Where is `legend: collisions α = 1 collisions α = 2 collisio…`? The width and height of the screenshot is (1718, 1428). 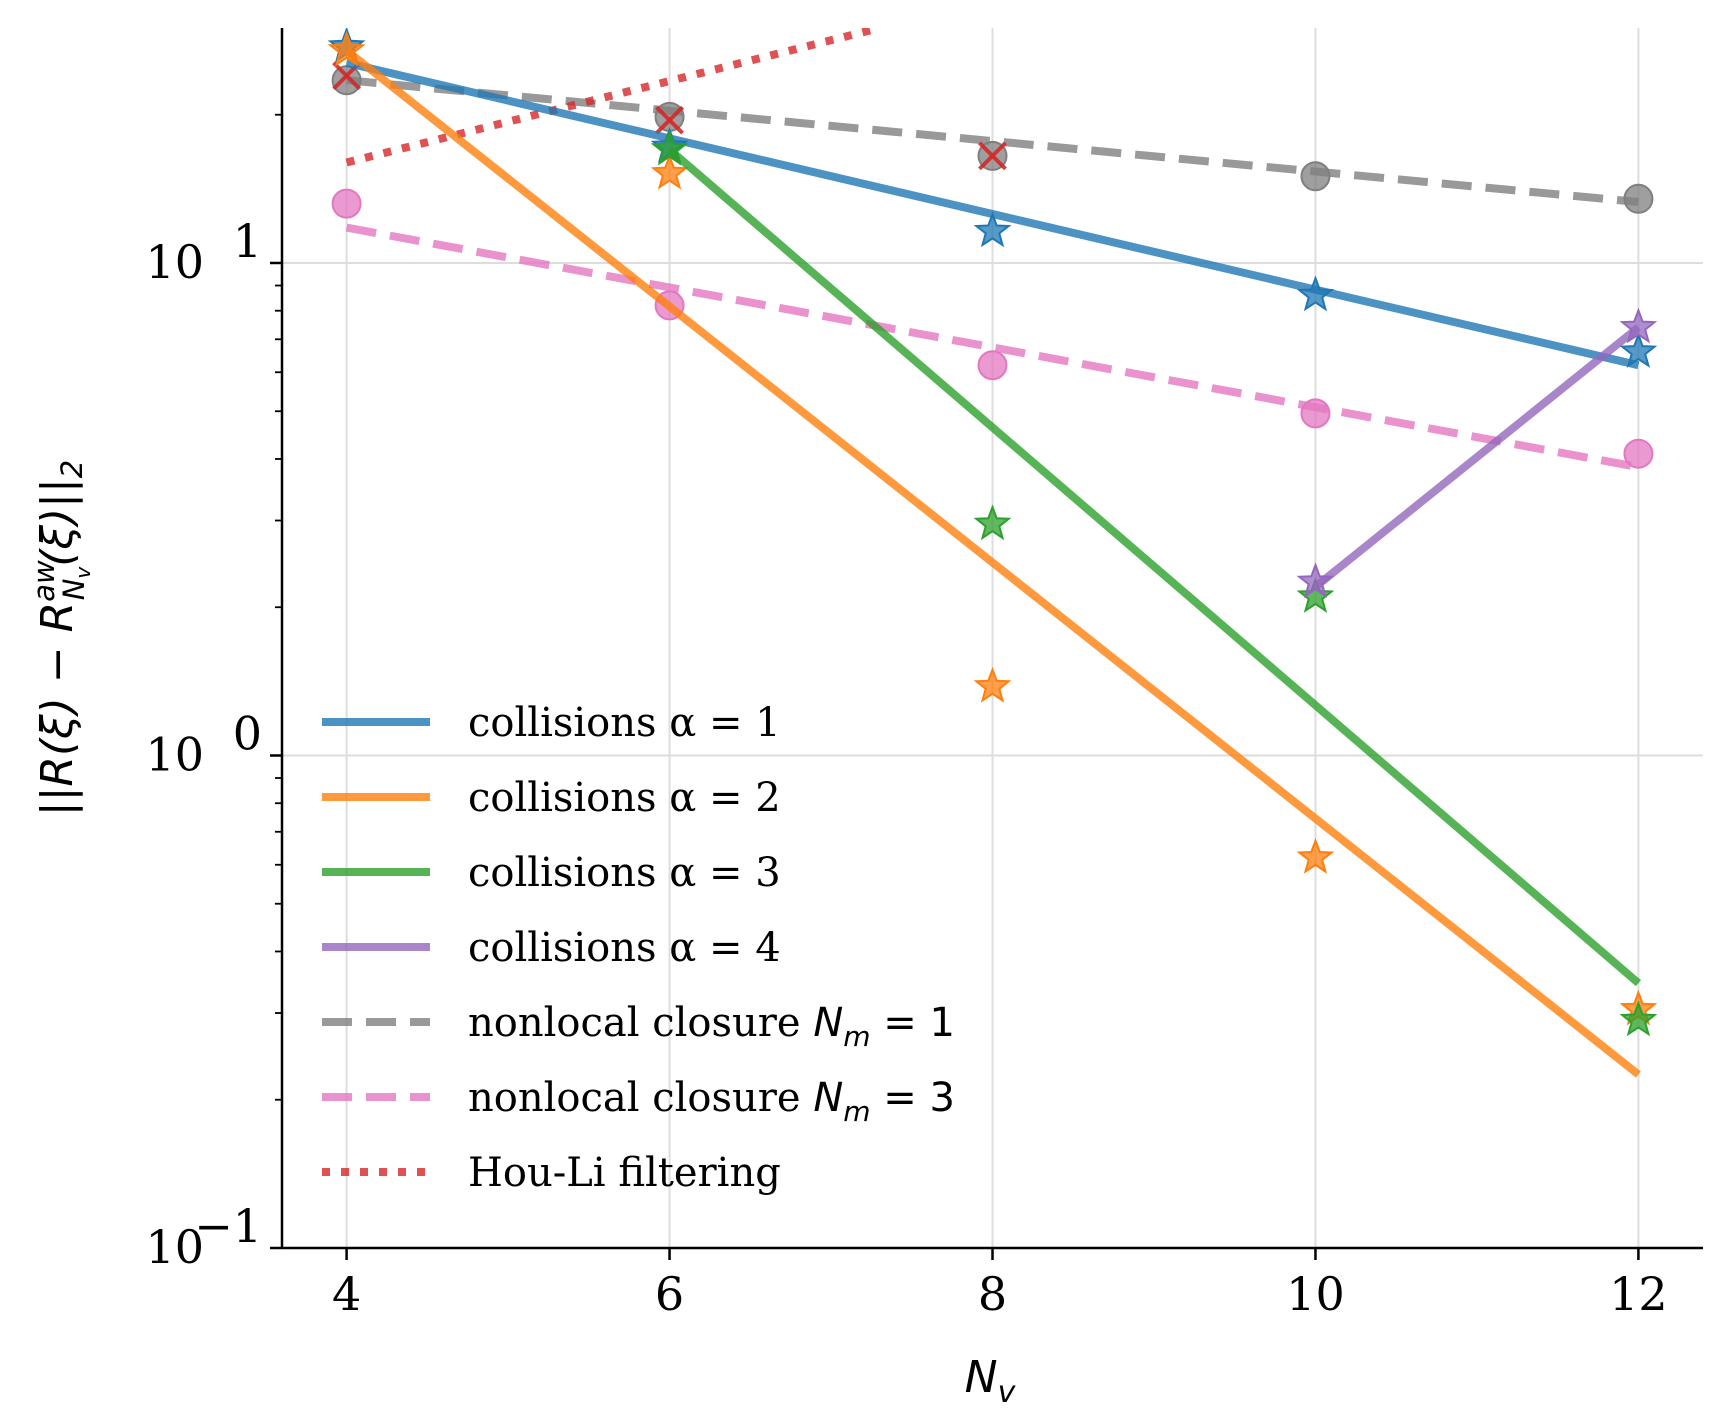 legend: collisions α = 1 collisions α = 2 collisio… is located at coordinates (638, 948).